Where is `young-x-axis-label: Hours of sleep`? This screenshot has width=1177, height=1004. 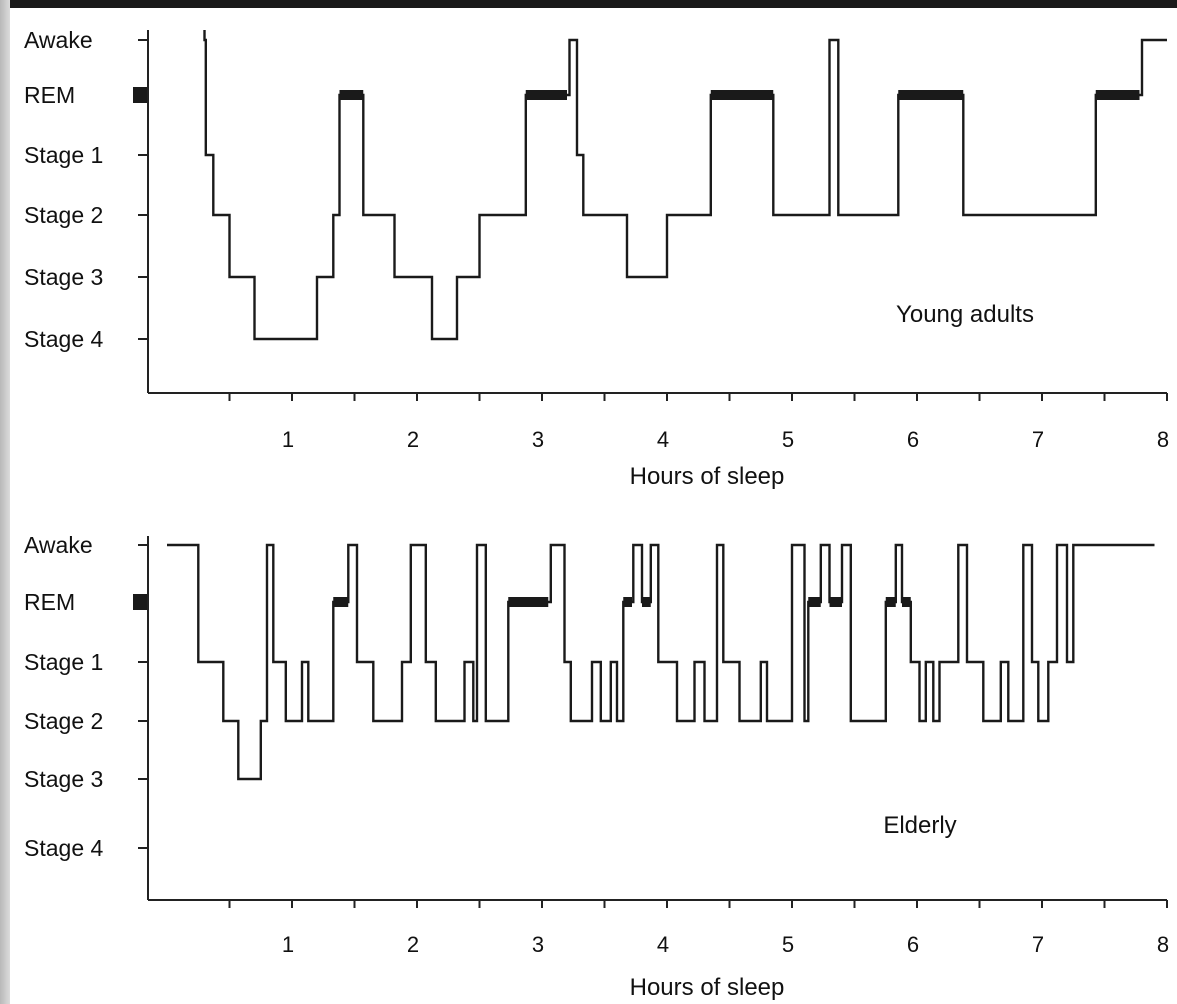 young-x-axis-label: Hours of sleep is located at coordinates (707, 476).